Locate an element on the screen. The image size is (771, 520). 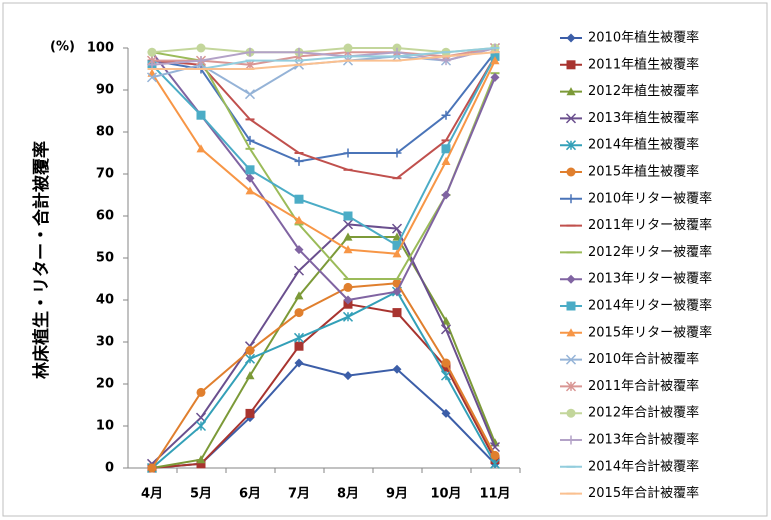
legend-entry: 2015年植生被覆率 is located at coordinates (629, 172).